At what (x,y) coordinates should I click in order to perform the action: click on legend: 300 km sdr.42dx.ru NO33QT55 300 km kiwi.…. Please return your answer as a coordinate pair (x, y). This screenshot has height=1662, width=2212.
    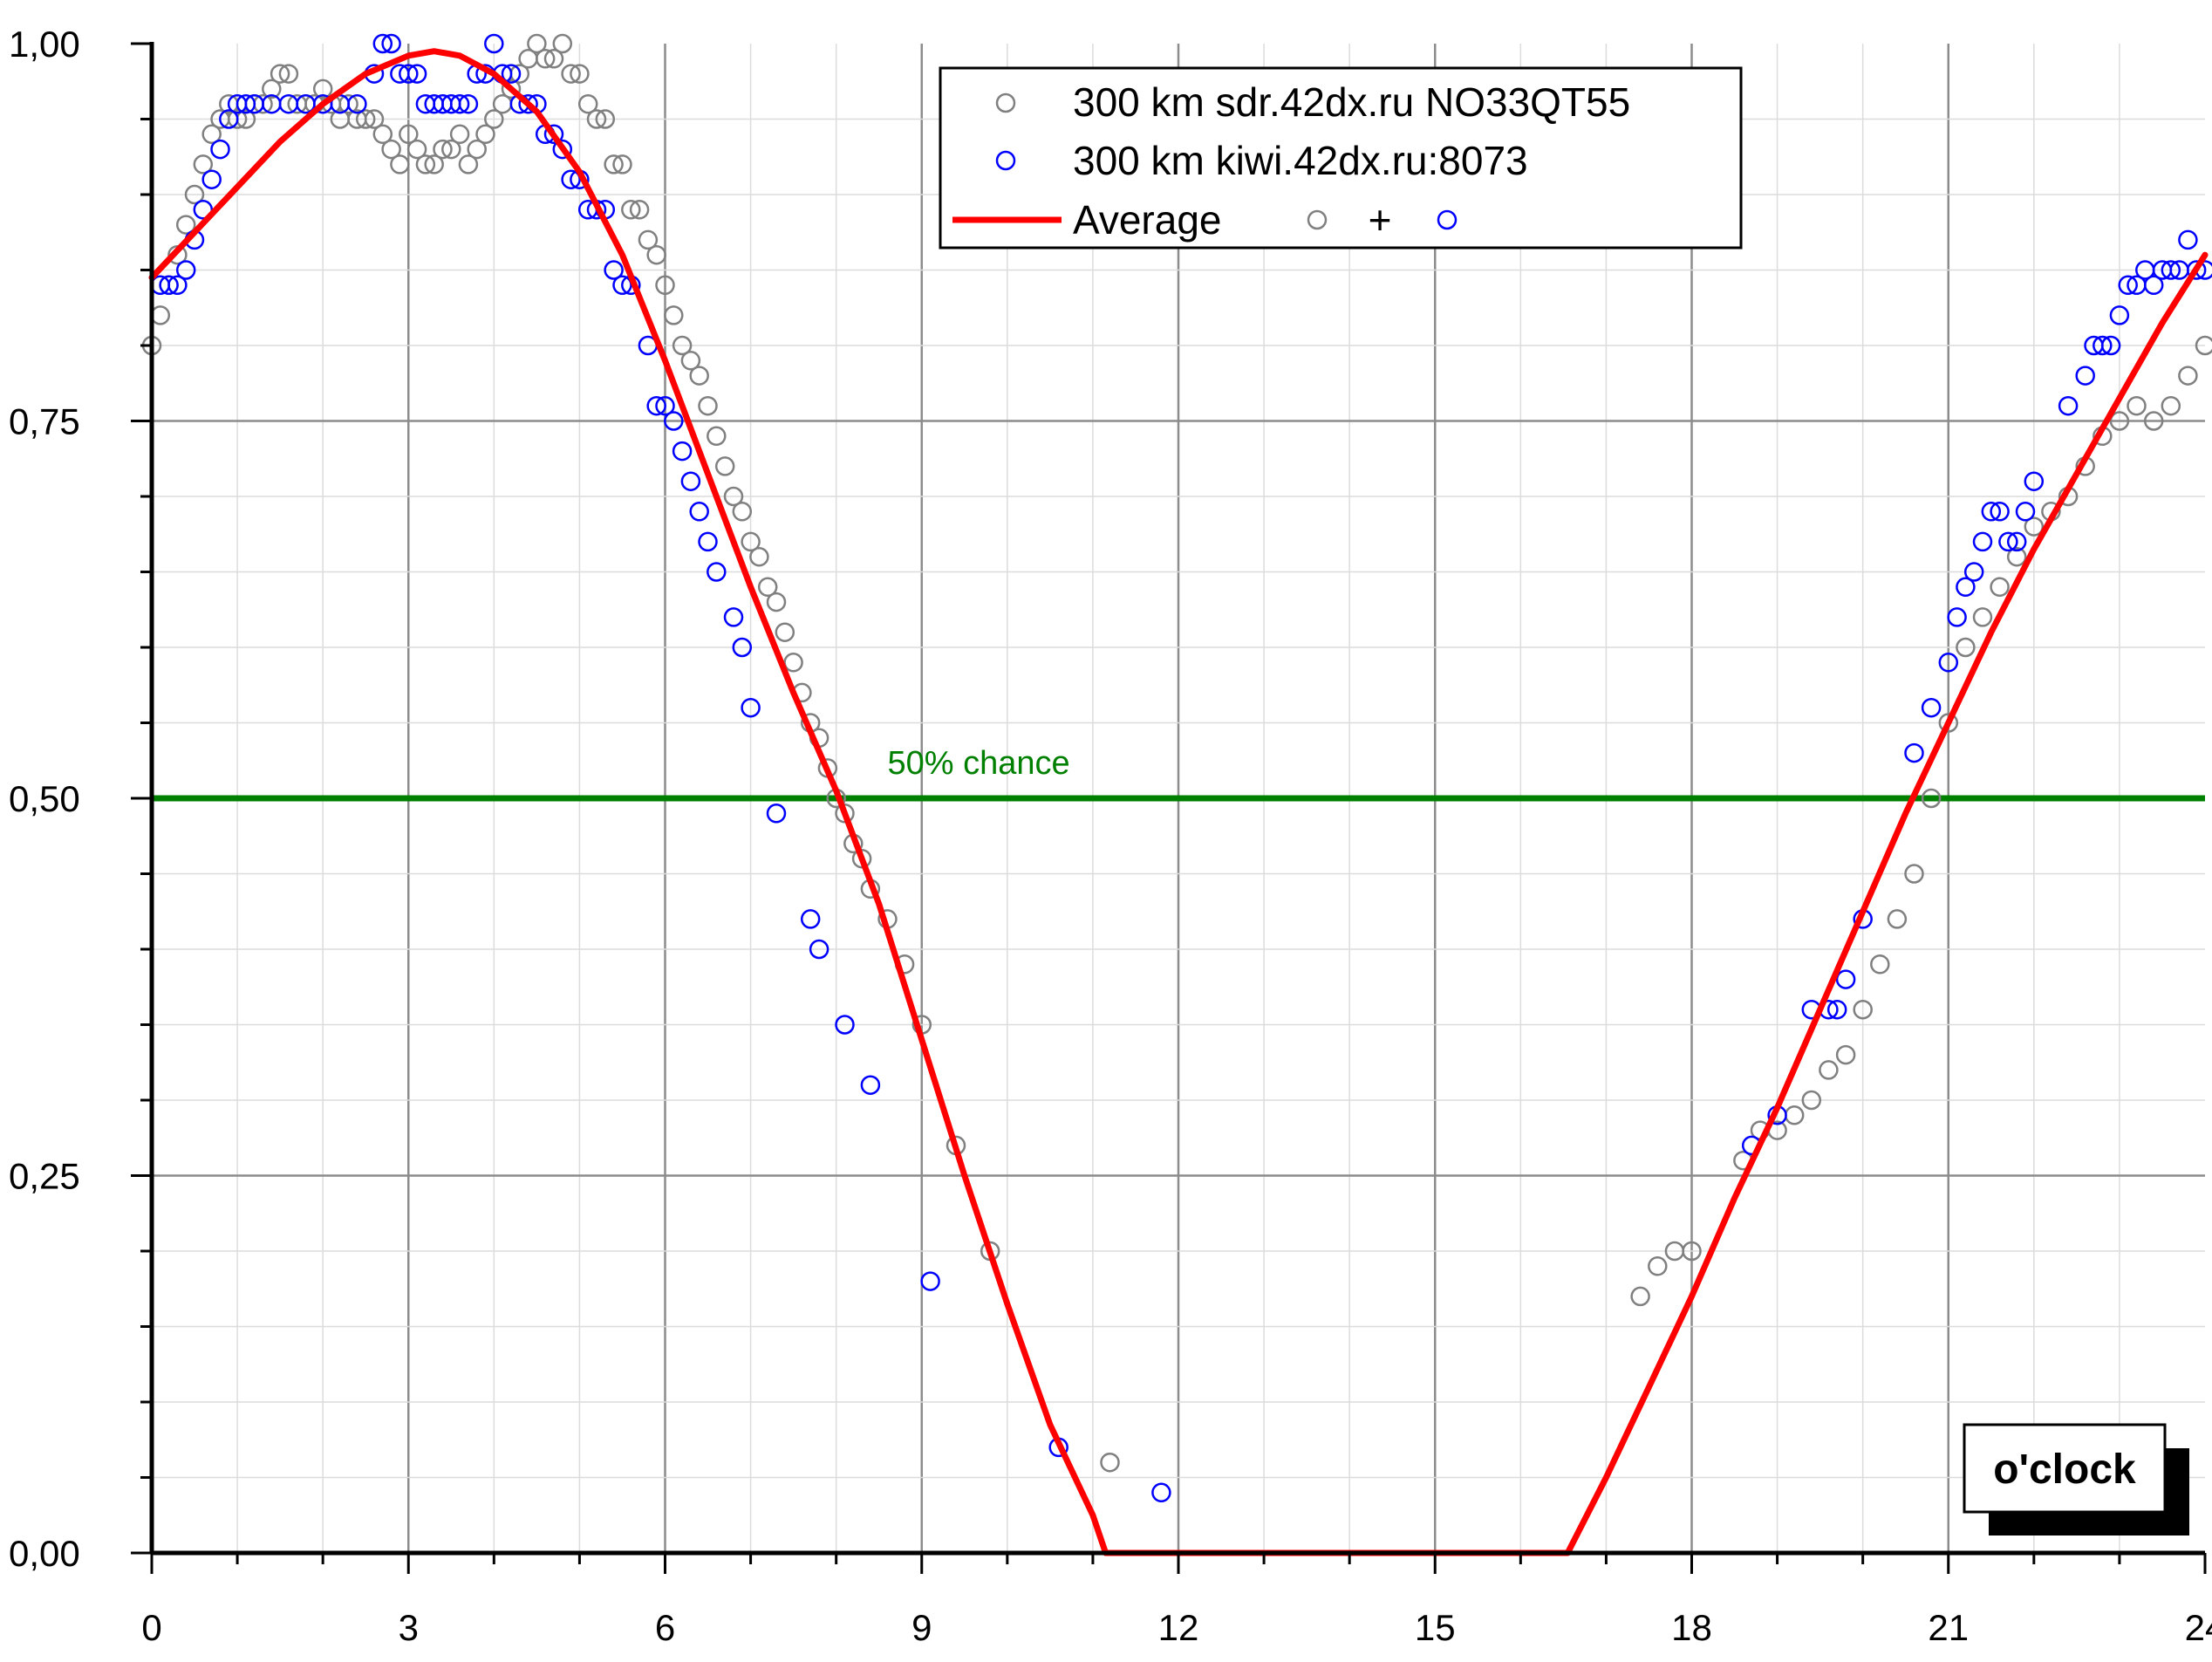
    Looking at the image, I should click on (1341, 158).